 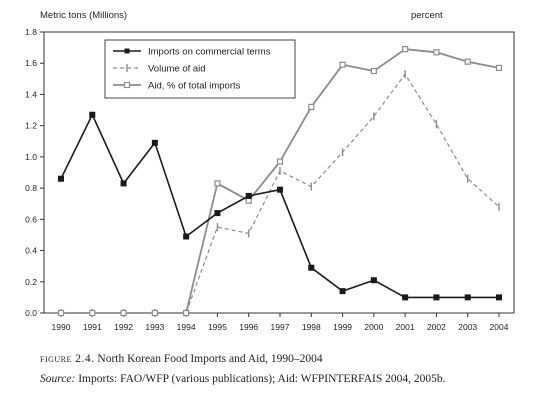 What do you see at coordinates (31, 157) in the screenshot?
I see `y-tick-label: 1.0` at bounding box center [31, 157].